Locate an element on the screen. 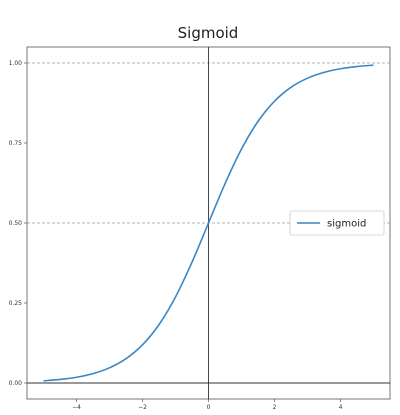  legend-box is located at coordinates (337, 223).